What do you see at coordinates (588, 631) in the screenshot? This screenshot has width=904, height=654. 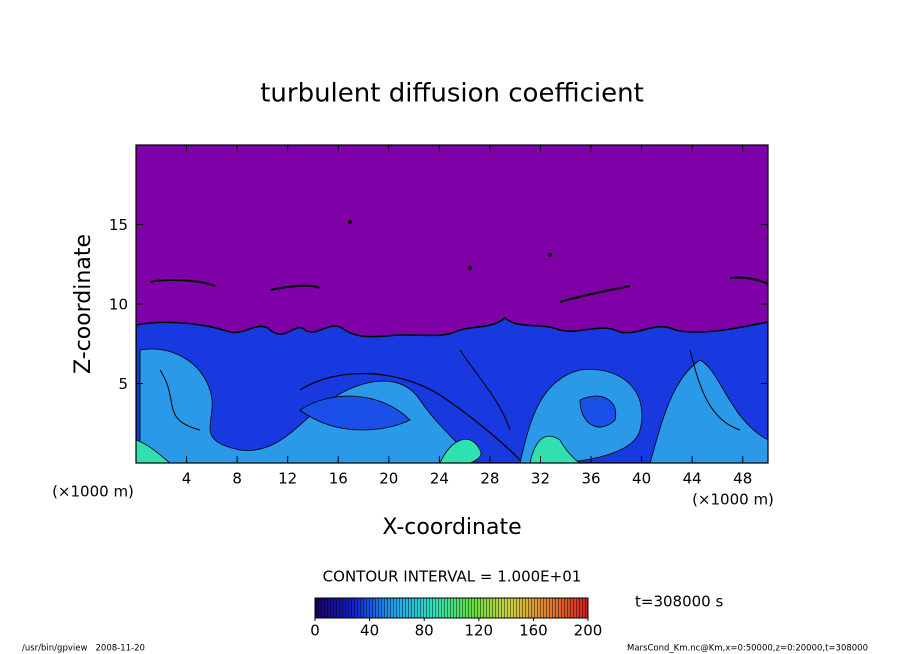 I see `colorbar-tick-label: 200` at bounding box center [588, 631].